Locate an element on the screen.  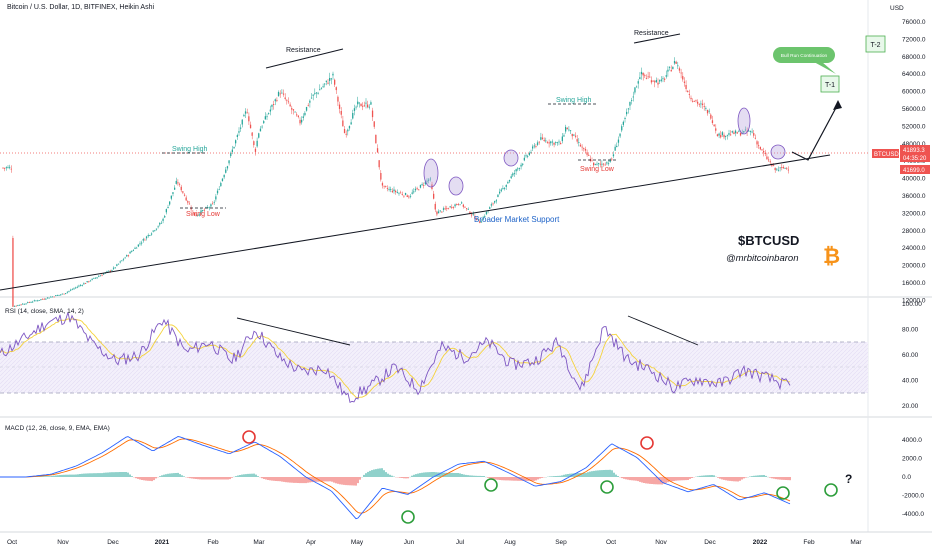
last-price-tag: 41893.3 04:35:20 is located at coordinates (915, 153).